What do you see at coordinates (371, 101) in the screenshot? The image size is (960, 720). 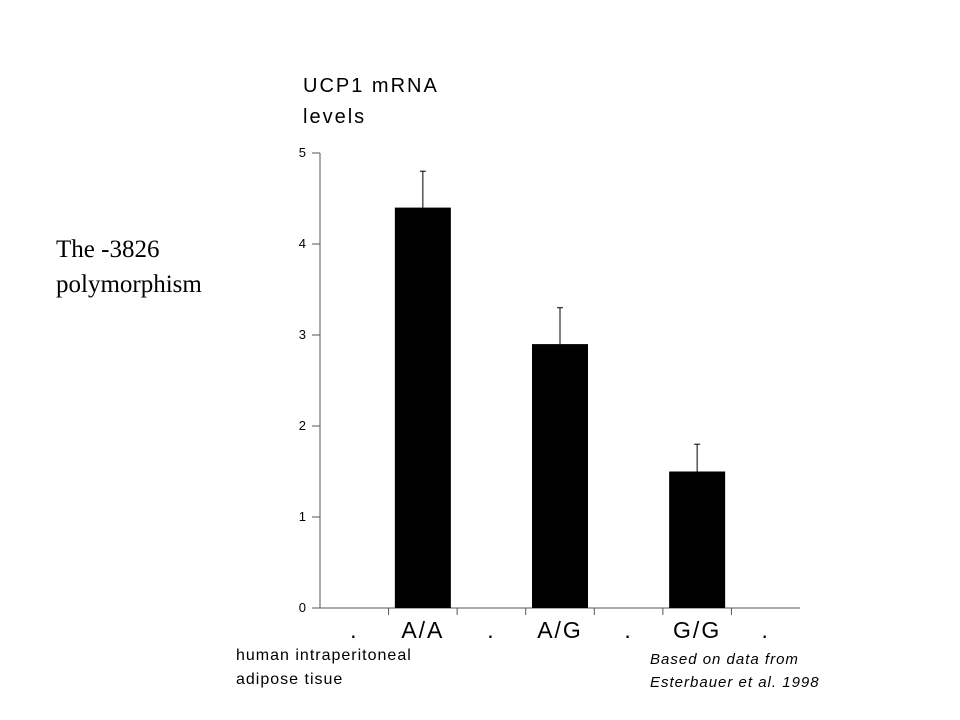 I see `y-axis-label: UCP1 mRNA levels` at bounding box center [371, 101].